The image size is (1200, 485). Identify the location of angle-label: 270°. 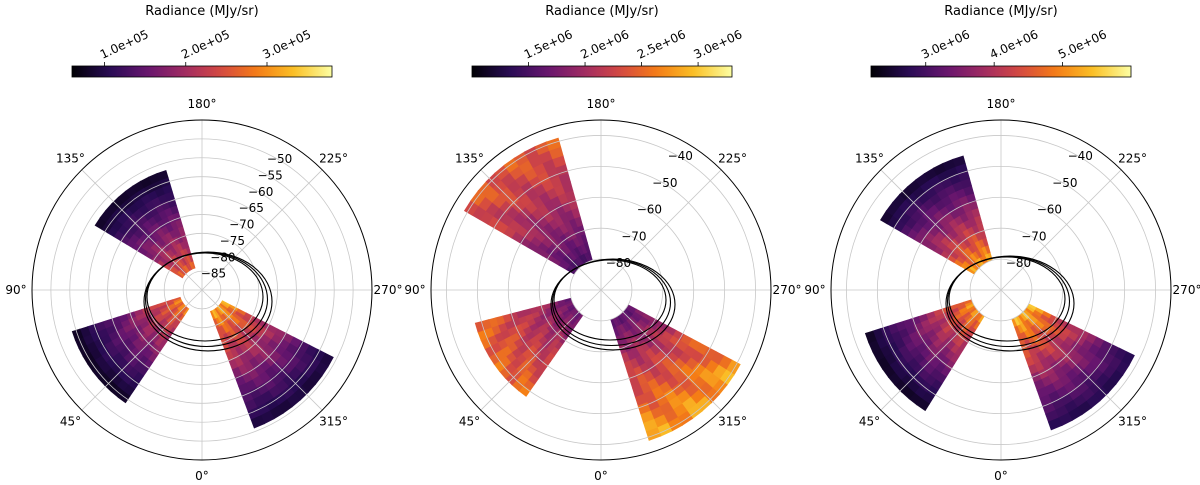
(787, 290).